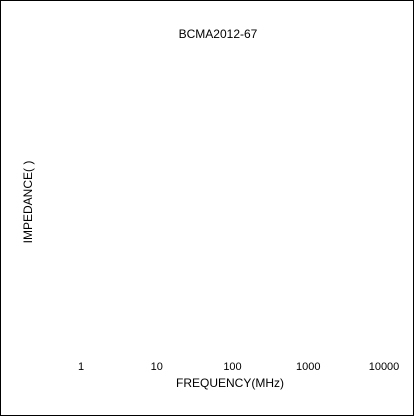 This screenshot has height=417, width=414. I want to click on x-axis-label: FREQUENCY(MHz), so click(230, 383).